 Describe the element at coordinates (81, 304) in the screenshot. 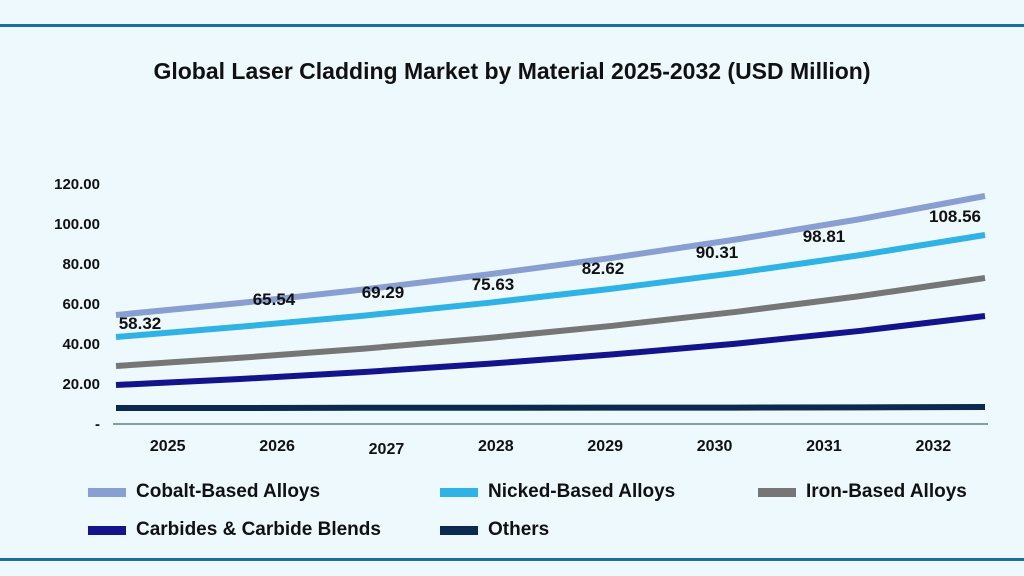

I see `y-tick-label: 60.00` at that location.